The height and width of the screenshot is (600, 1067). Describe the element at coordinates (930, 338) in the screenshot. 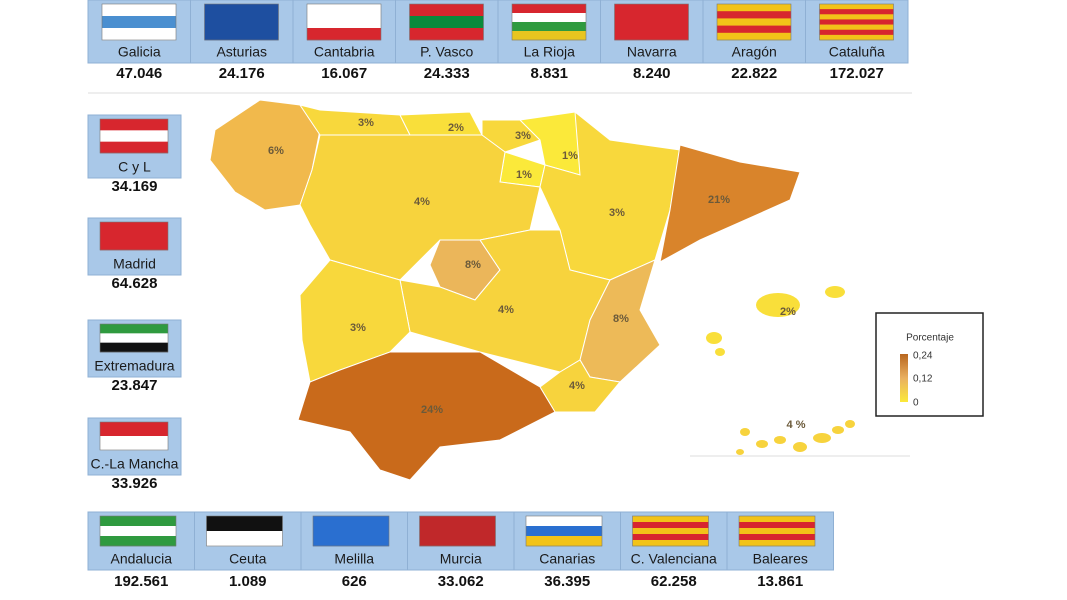

I see `legend-title: Porcentaje` at that location.